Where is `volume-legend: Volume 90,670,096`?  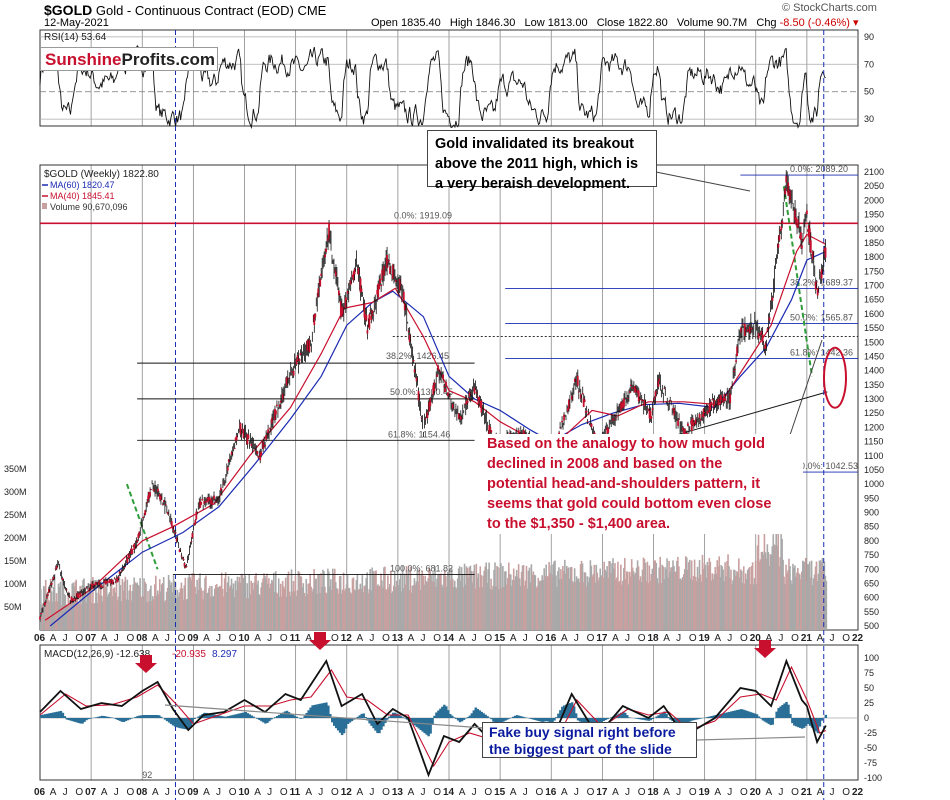 volume-legend: Volume 90,670,096 is located at coordinates (89, 207).